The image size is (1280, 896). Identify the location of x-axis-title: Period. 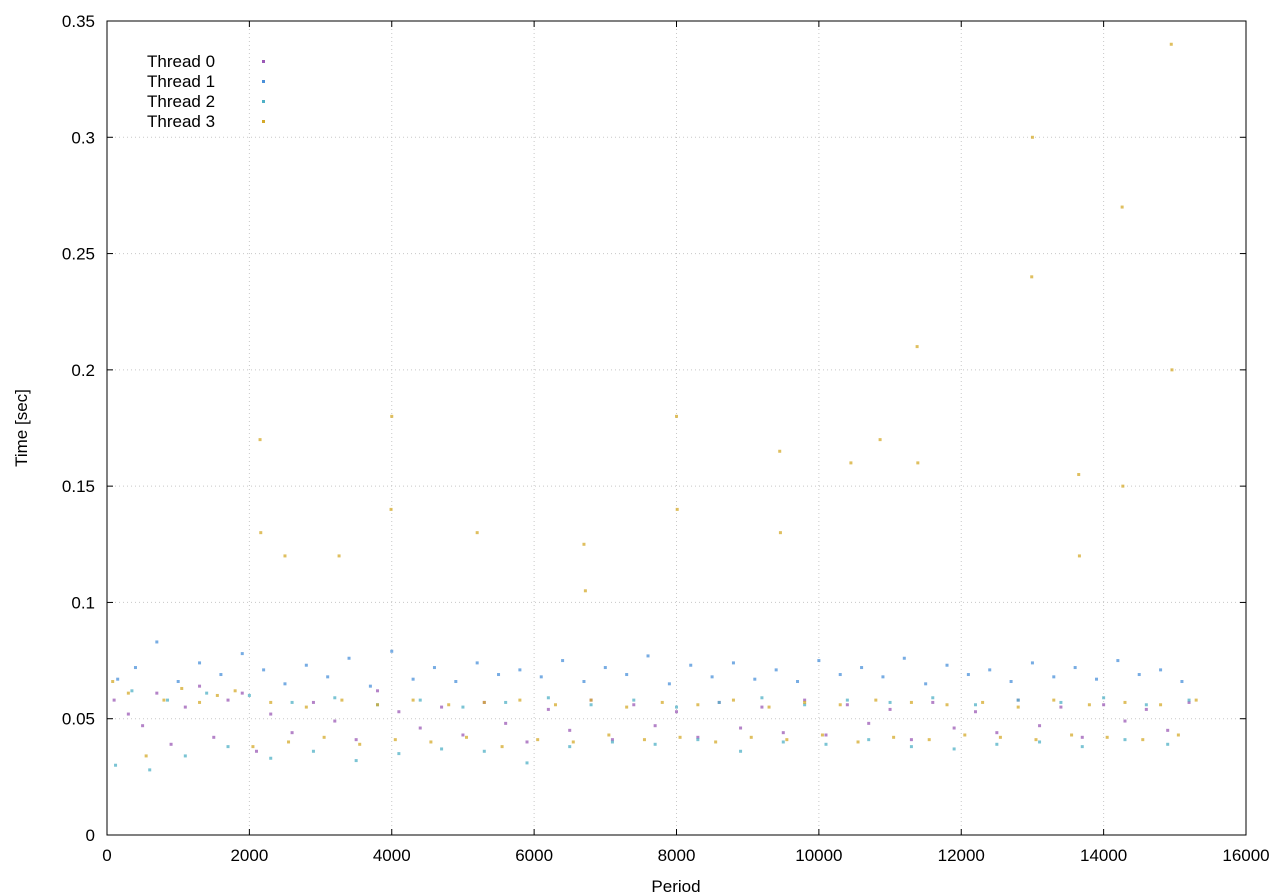
(675, 886).